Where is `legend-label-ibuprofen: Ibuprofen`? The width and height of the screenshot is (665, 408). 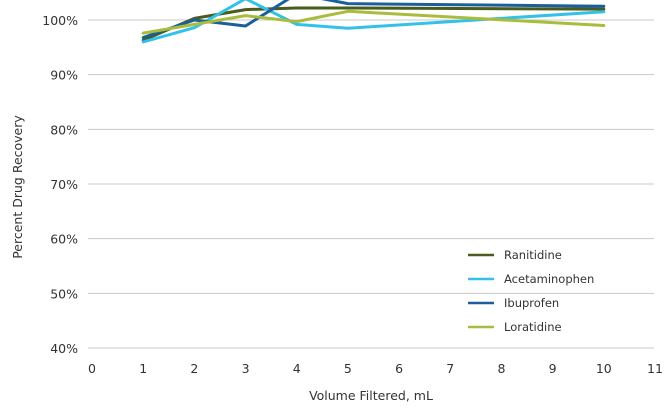
legend-label-ibuprofen: Ibuprofen is located at coordinates (531, 303).